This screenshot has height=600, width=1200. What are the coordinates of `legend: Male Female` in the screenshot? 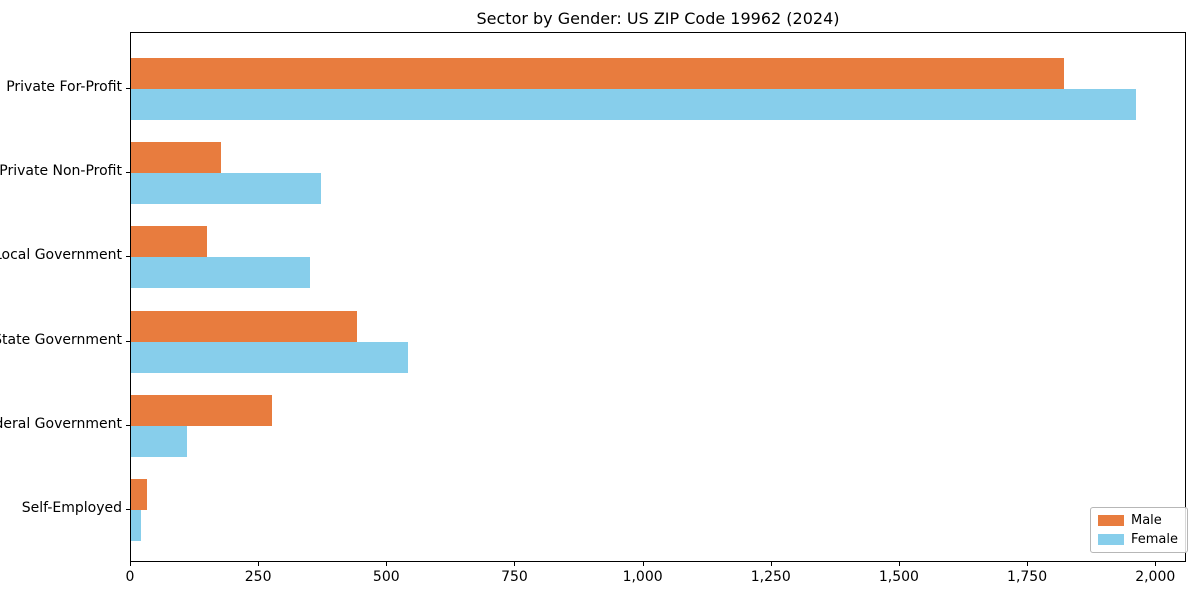 It's located at (1139, 530).